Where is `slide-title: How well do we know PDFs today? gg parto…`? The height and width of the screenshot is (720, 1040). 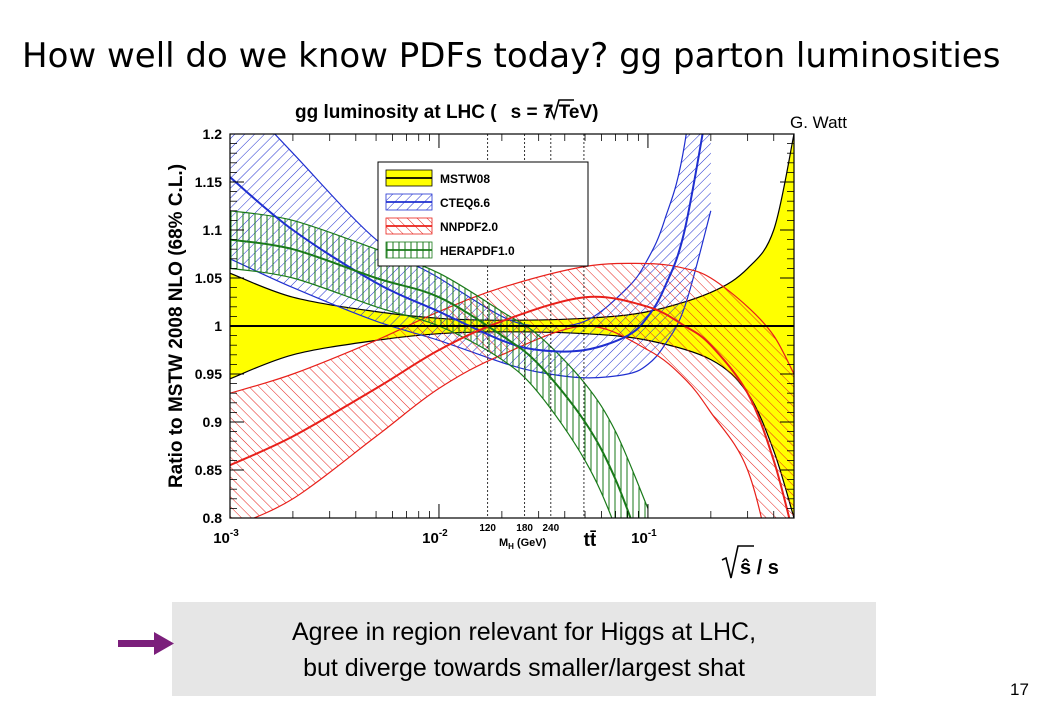
slide-title: How well do we know PDFs today? gg parto… is located at coordinates (511, 56).